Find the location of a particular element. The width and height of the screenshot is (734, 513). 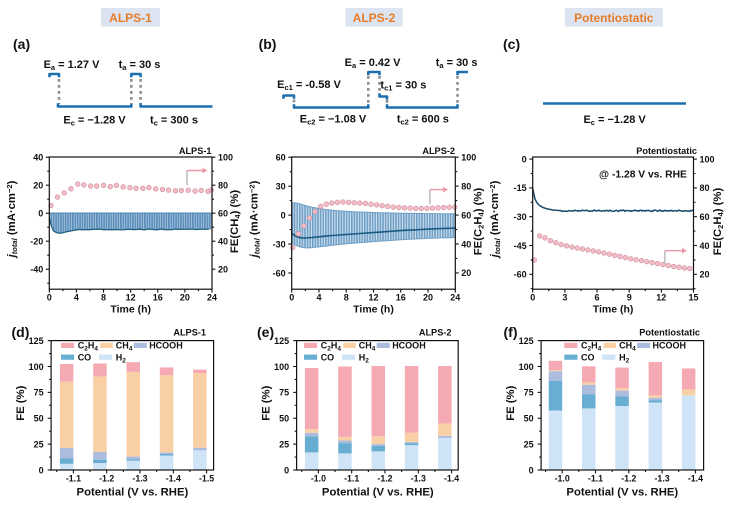

svg-text: @ -1.28 V vs. RHE is located at coordinates (643, 175).